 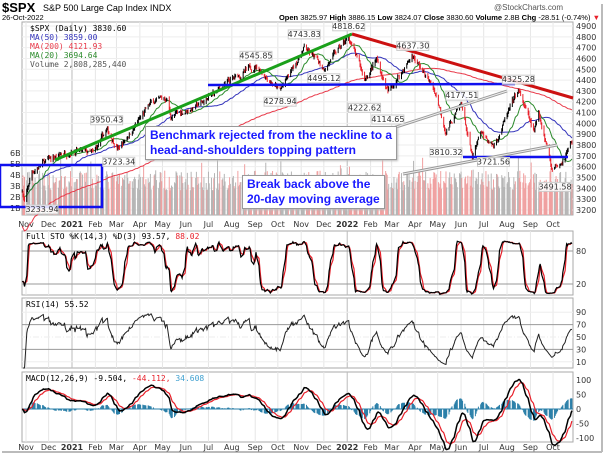 I want to click on macd-tick-label: 50, so click(x=581, y=395).